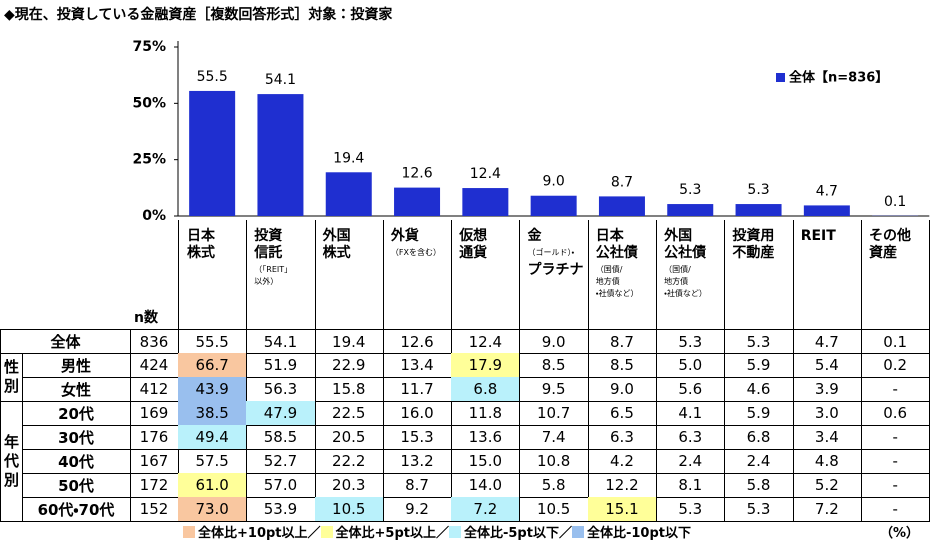  I want to click on legend-item: 全体比+5pt以上／, so click(384, 531).